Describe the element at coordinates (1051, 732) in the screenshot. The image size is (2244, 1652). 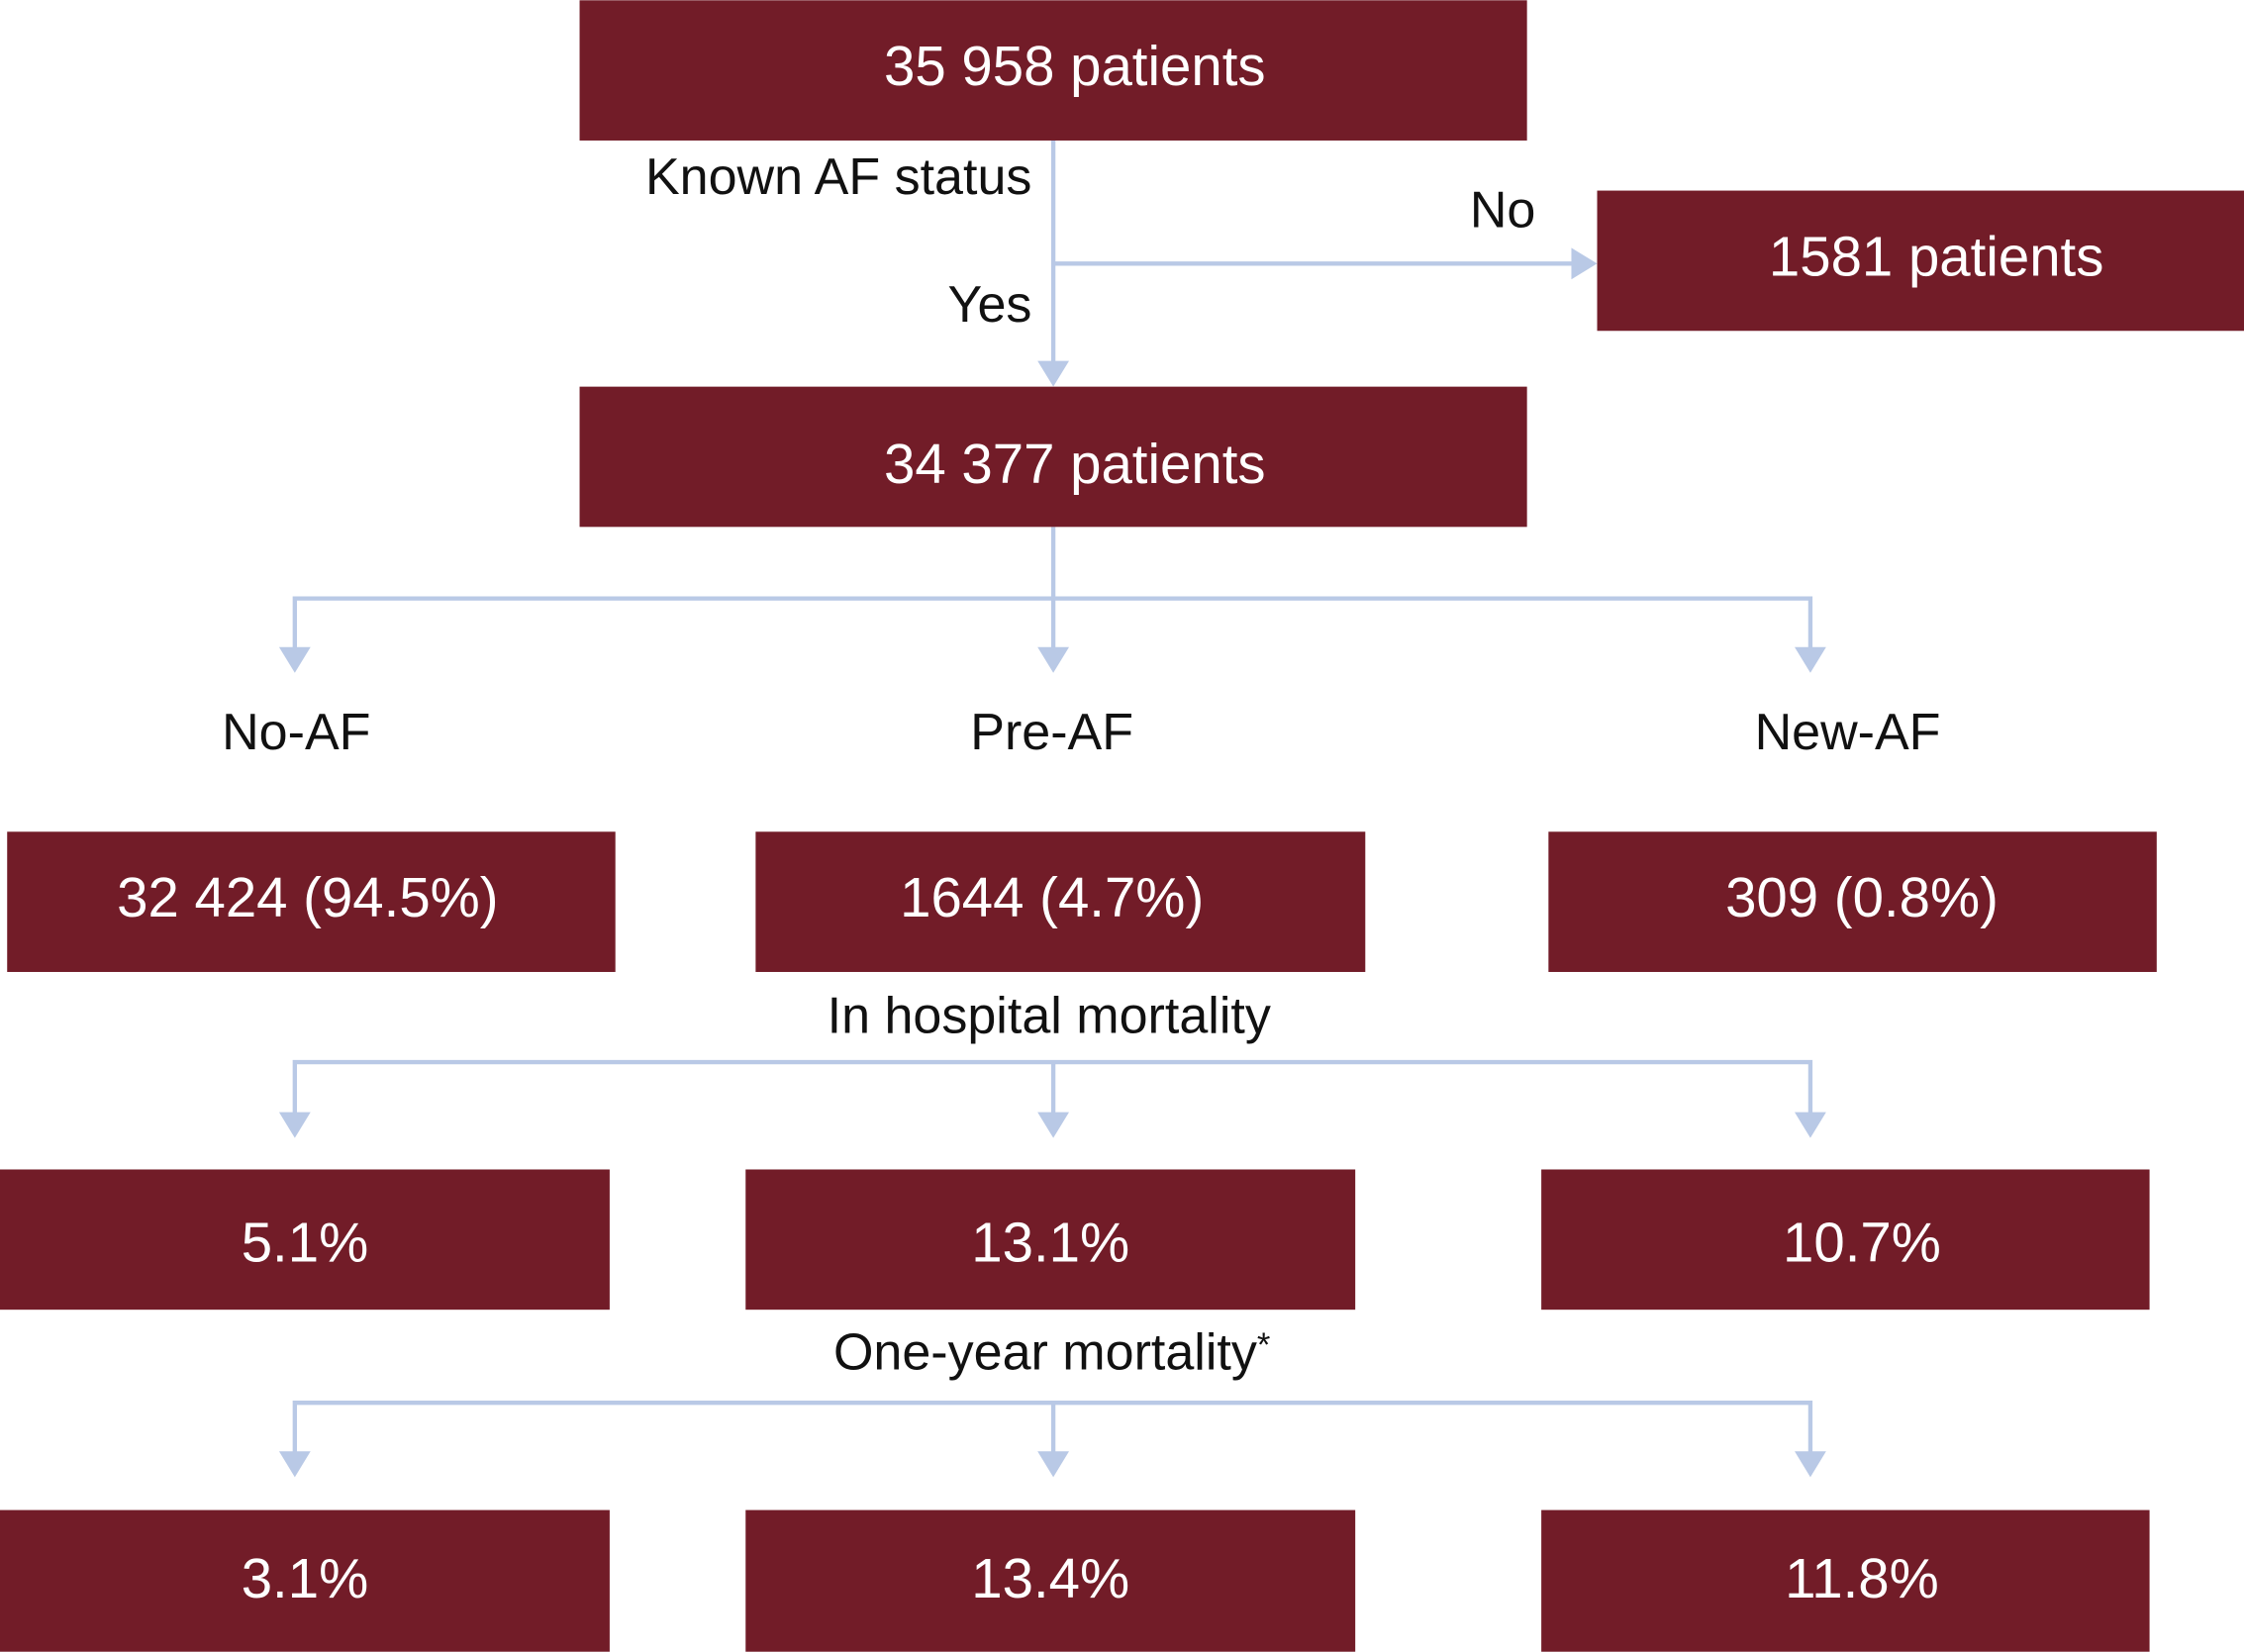
I see `group-name: Pre-AF` at that location.